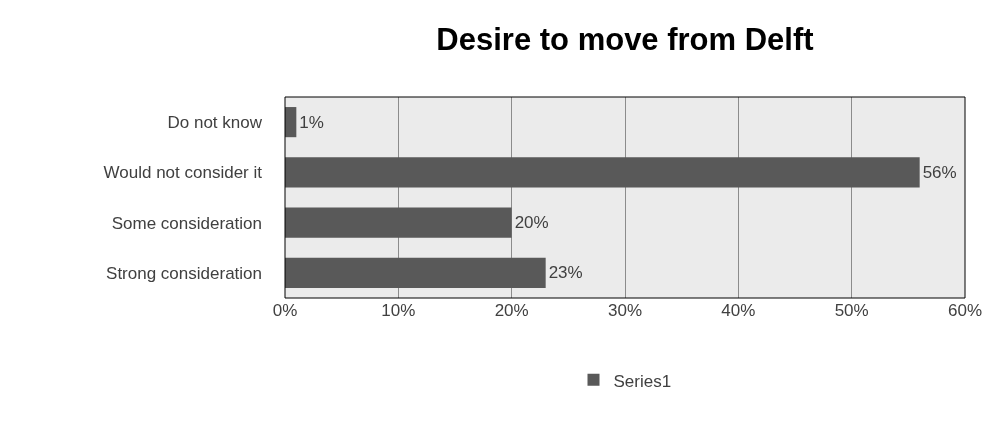 The width and height of the screenshot is (1006, 434). Describe the element at coordinates (398, 310) in the screenshot. I see `x-tick-label: 10%` at that location.